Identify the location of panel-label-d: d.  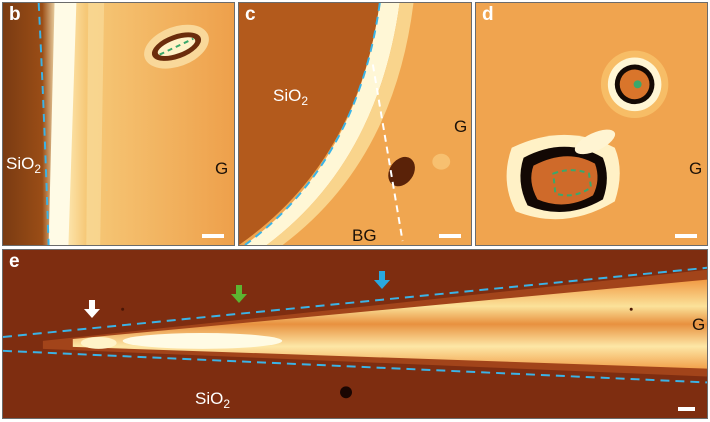
(488, 14).